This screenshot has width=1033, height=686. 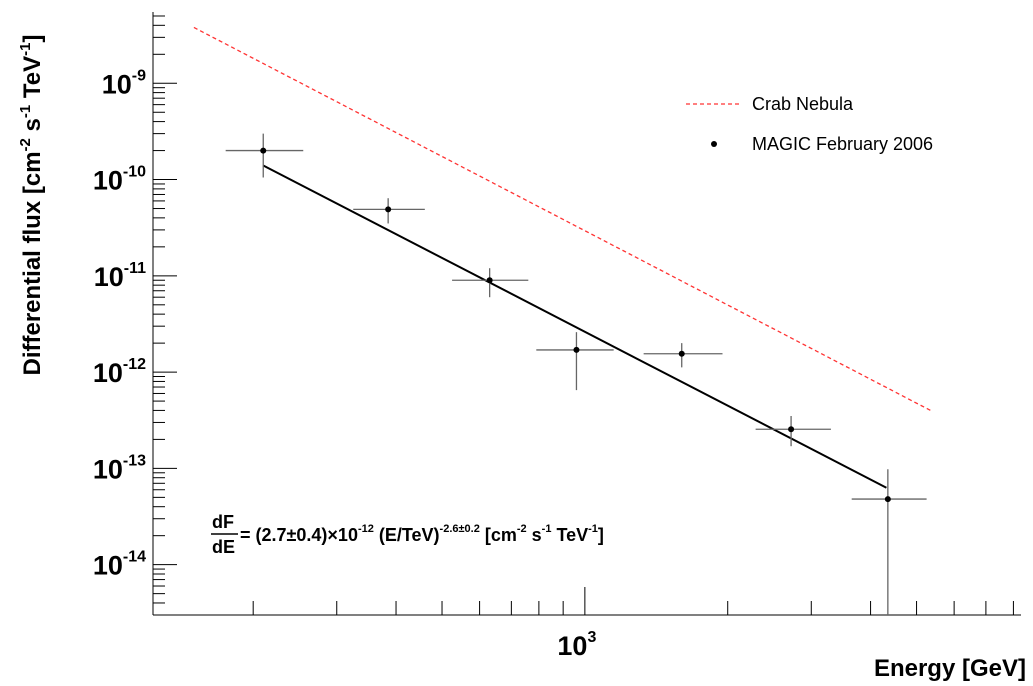 What do you see at coordinates (31, 205) in the screenshot?
I see `y-axis-title: Differential flux [cm-2 s-1 TeV-1]` at bounding box center [31, 205].